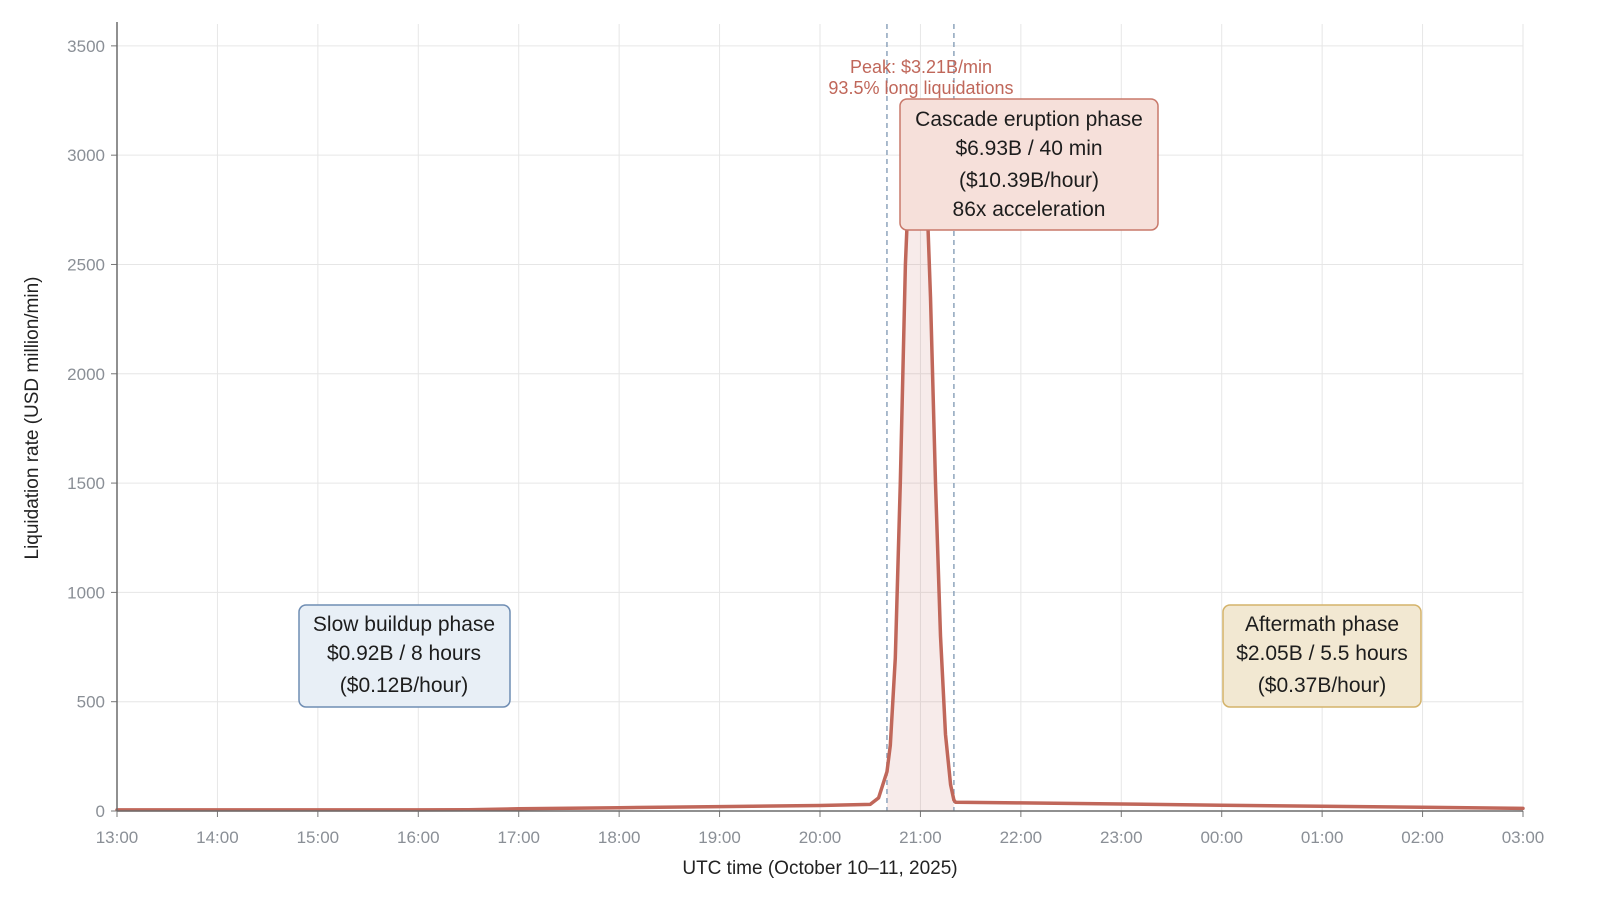 The width and height of the screenshot is (1600, 918). Describe the element at coordinates (86, 374) in the screenshot. I see `y-tick-label: 2000` at that location.